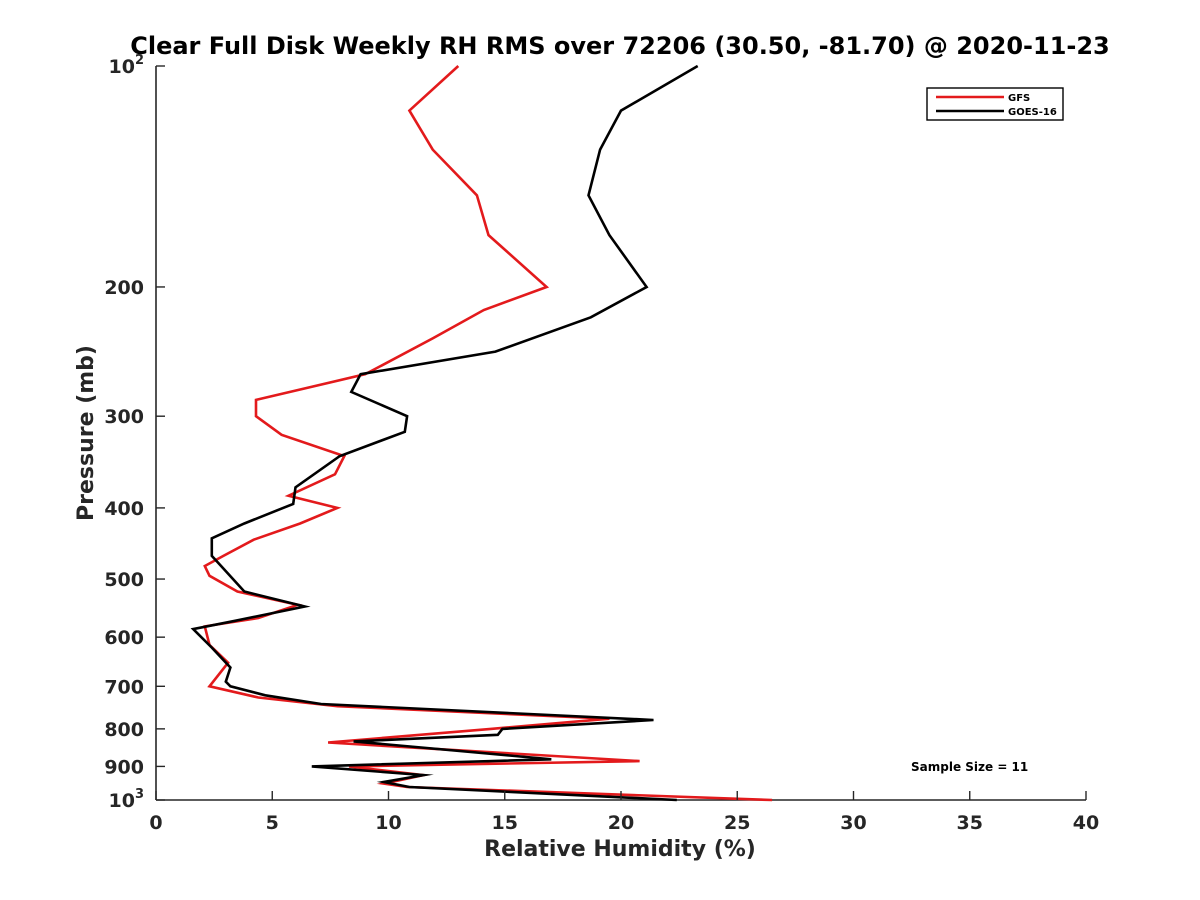  What do you see at coordinates (1019, 98) in the screenshot?
I see `legend-label: GFS` at bounding box center [1019, 98].